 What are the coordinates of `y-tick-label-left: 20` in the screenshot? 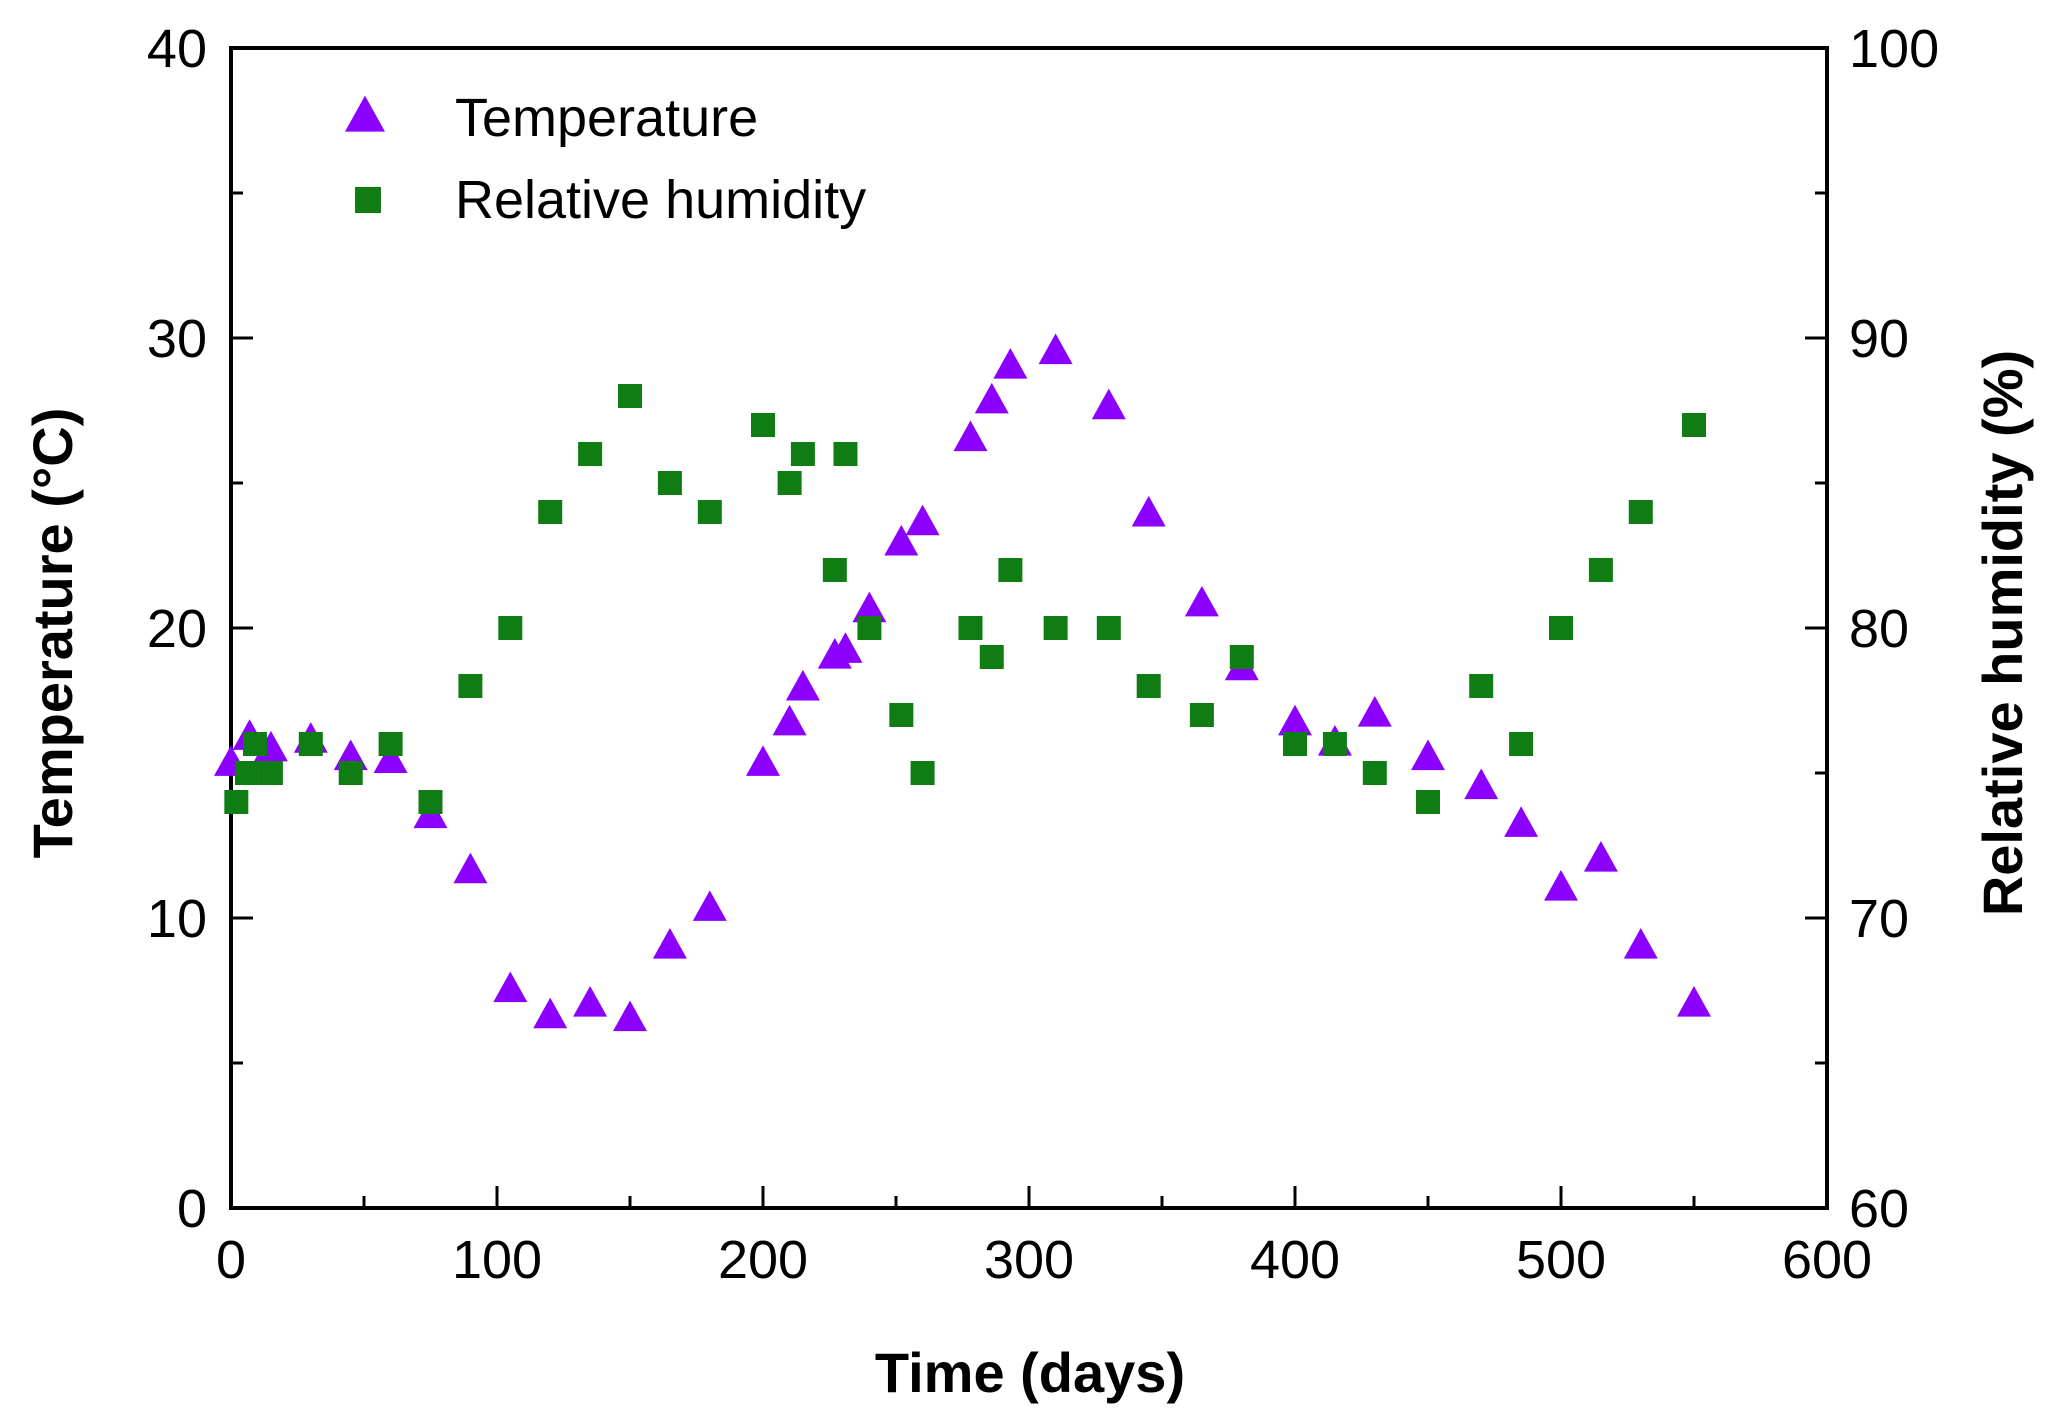 It's located at (177, 629).